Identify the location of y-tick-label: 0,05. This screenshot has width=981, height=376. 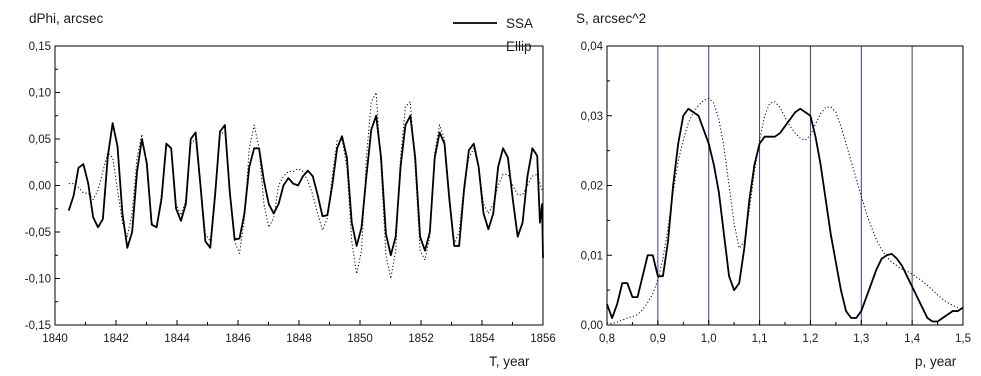
(40, 140).